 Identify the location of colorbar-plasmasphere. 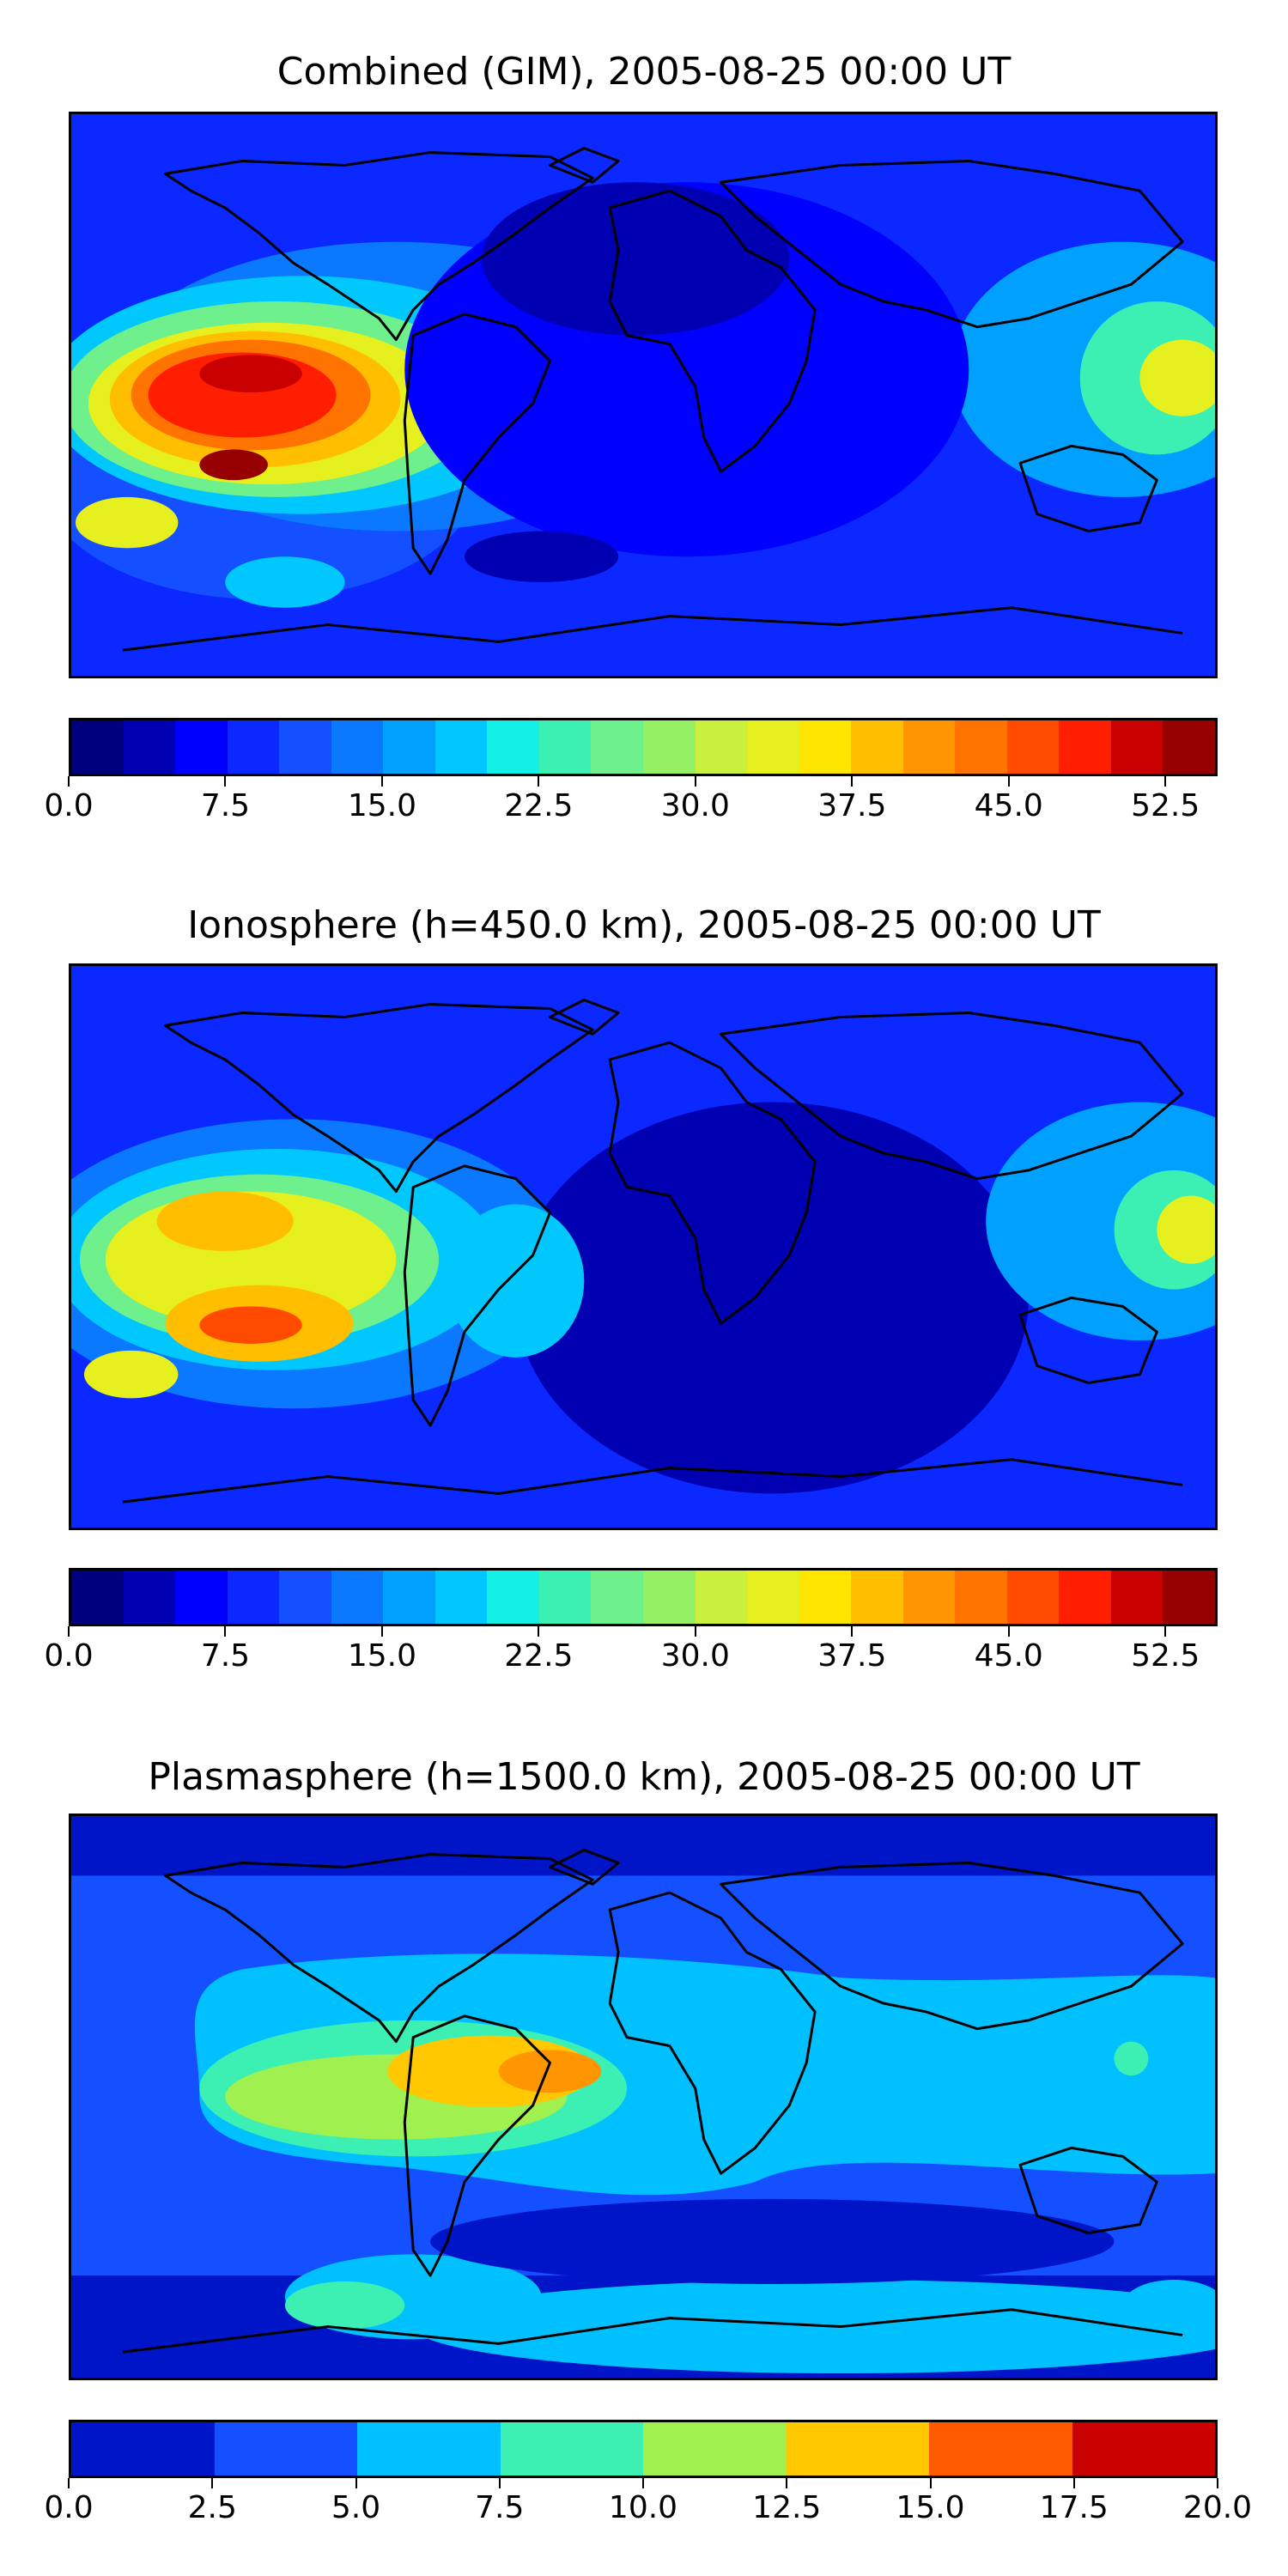
(643, 2449).